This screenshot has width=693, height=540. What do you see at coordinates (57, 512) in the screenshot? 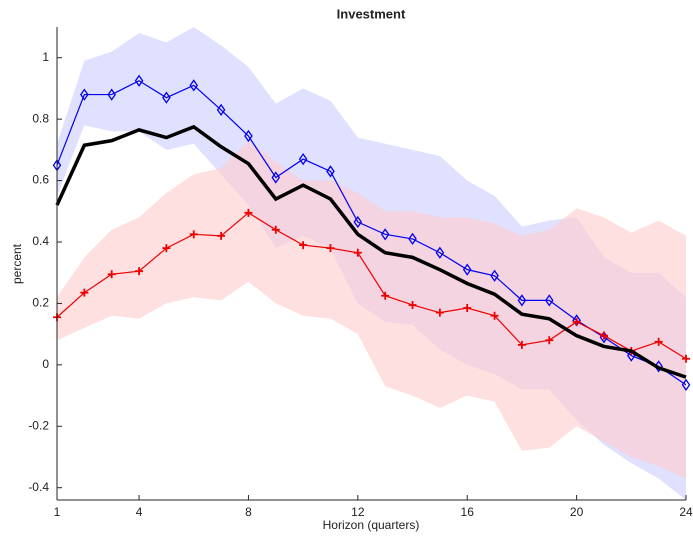
I see `x-tick-label: 1` at bounding box center [57, 512].